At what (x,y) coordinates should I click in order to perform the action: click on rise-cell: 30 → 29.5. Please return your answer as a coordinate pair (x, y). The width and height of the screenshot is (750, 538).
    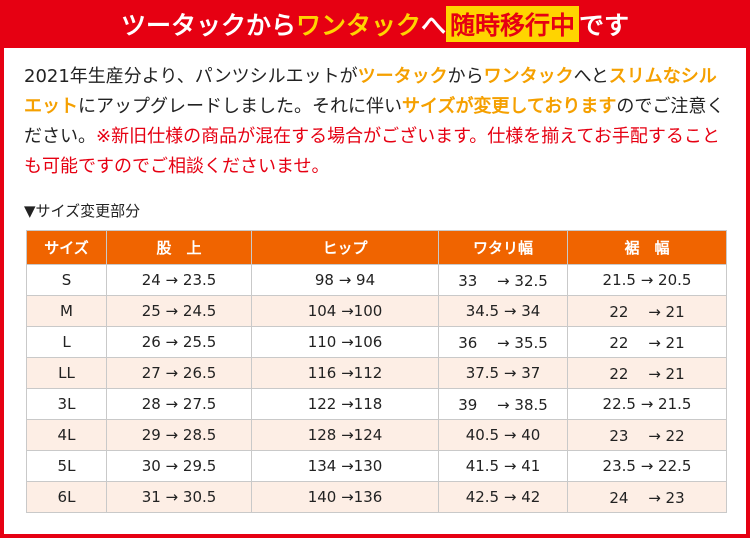
    Looking at the image, I should click on (179, 466).